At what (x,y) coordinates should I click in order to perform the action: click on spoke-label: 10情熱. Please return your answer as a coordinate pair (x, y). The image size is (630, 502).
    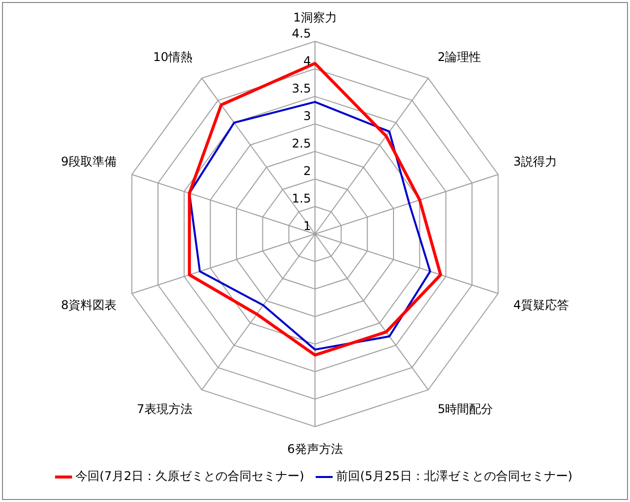
    Looking at the image, I should click on (172, 57).